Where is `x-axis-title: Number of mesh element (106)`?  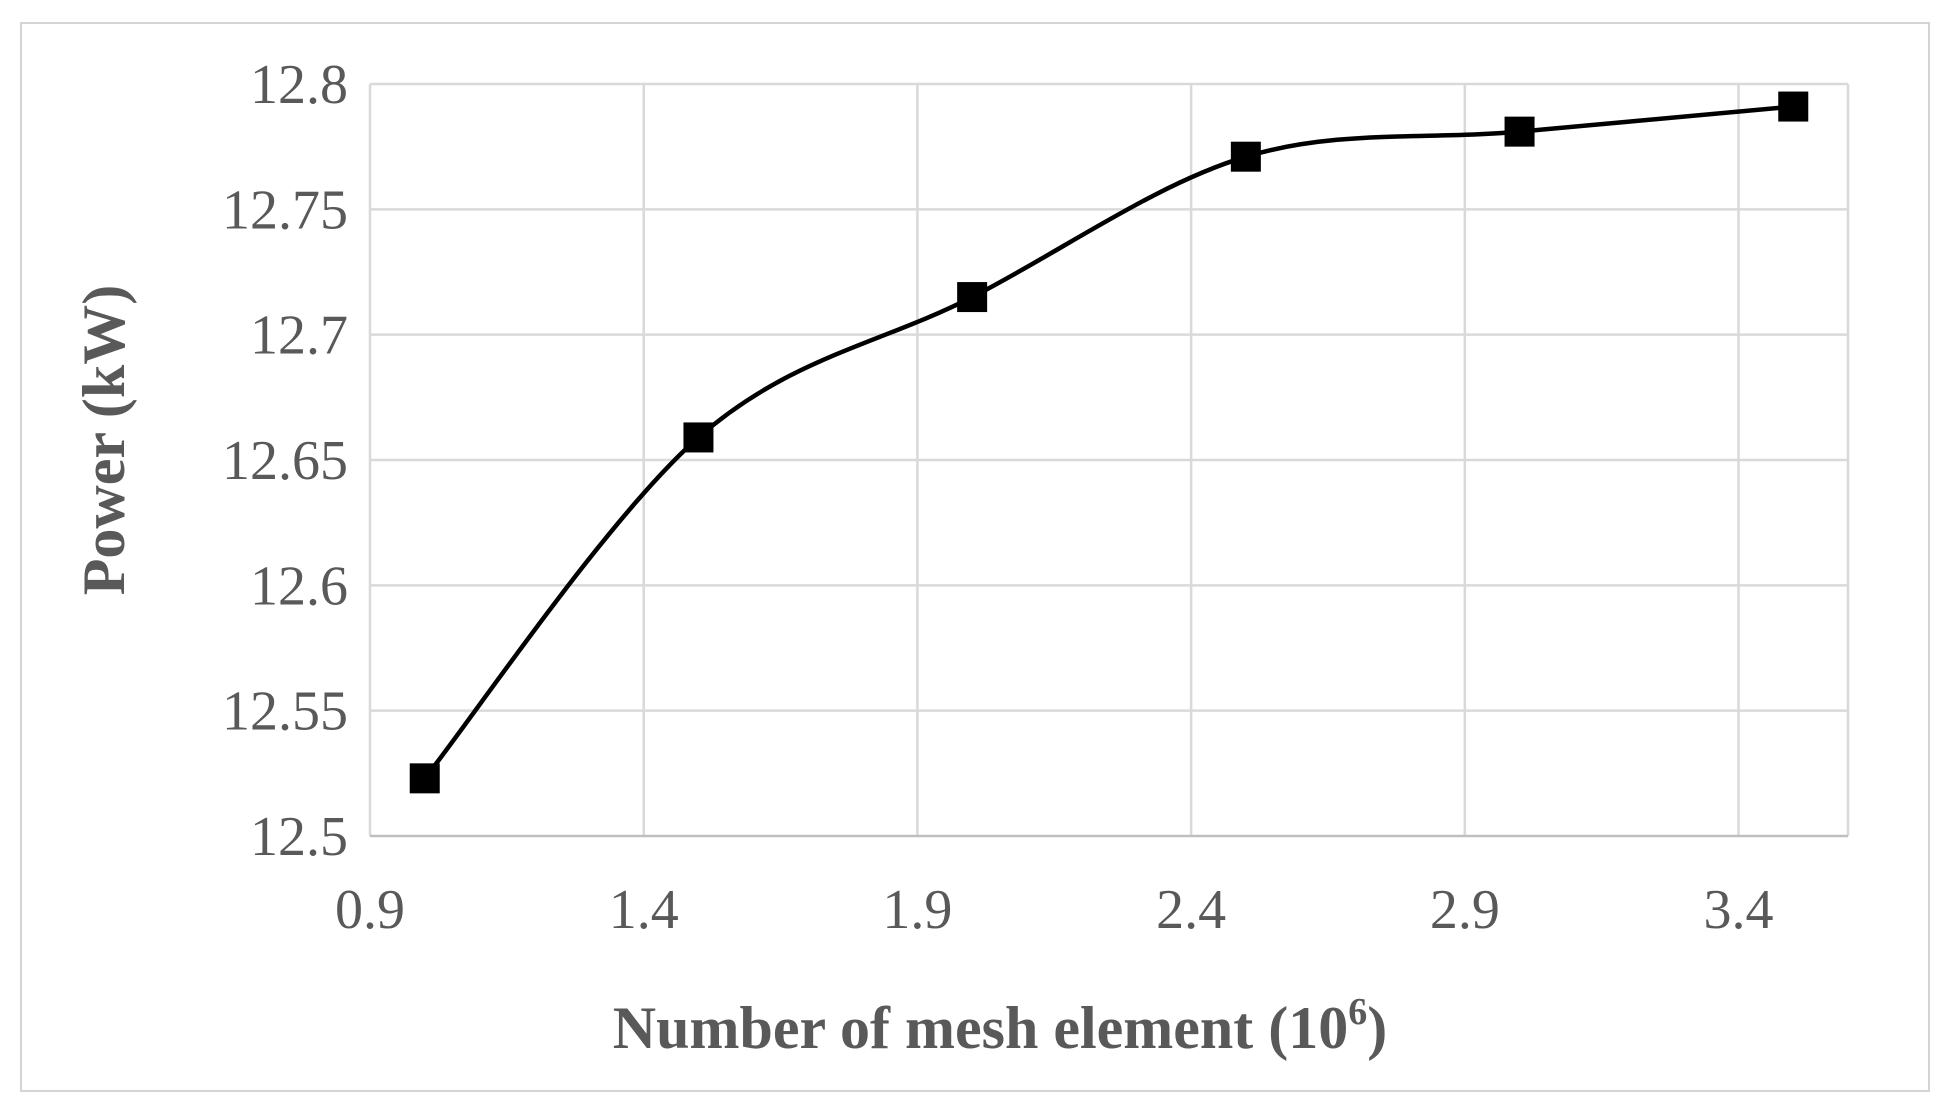
x-axis-title: Number of mesh element (106) is located at coordinates (1000, 1026).